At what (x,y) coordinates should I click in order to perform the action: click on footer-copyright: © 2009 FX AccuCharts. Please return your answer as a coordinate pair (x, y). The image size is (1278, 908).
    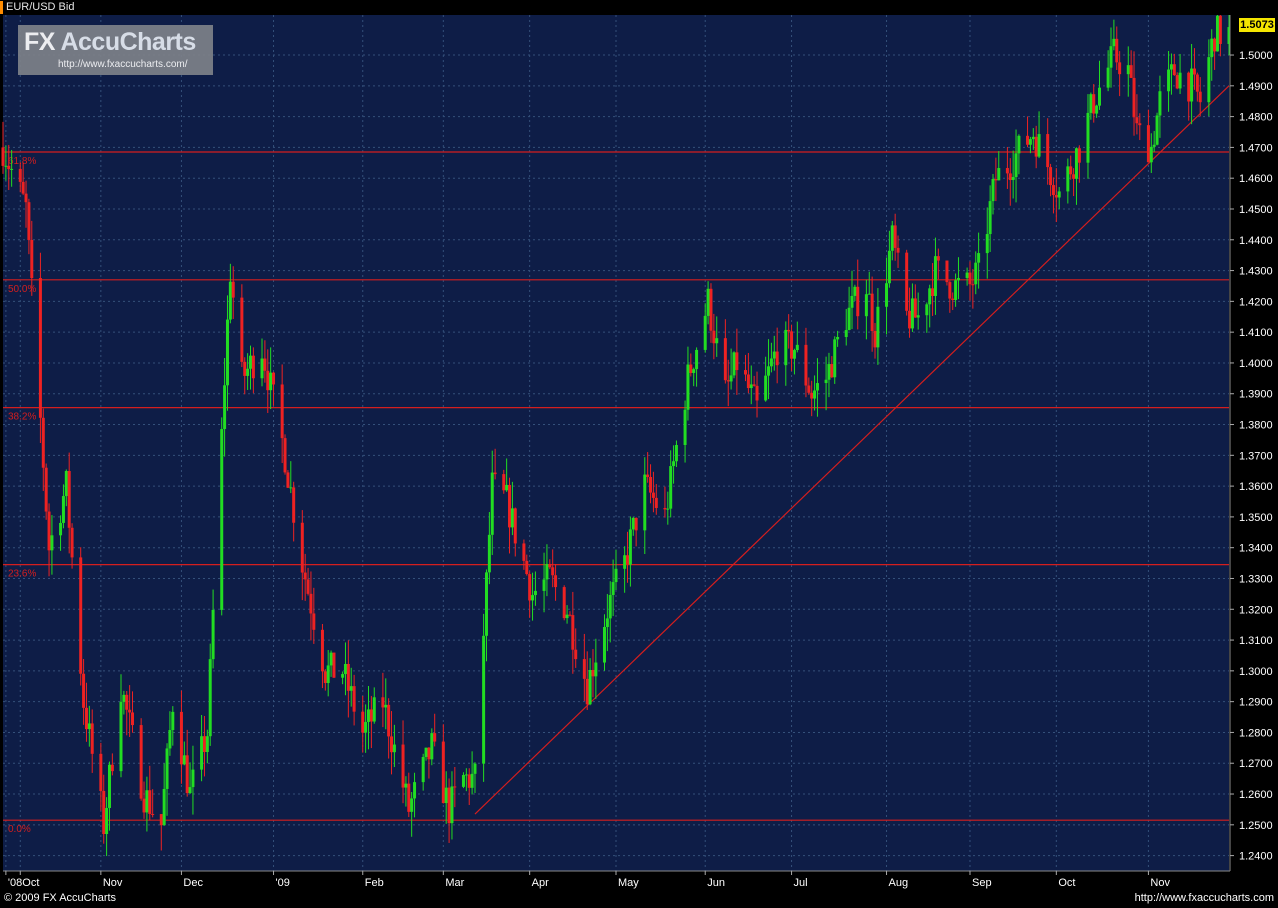
    Looking at the image, I should click on (60, 898).